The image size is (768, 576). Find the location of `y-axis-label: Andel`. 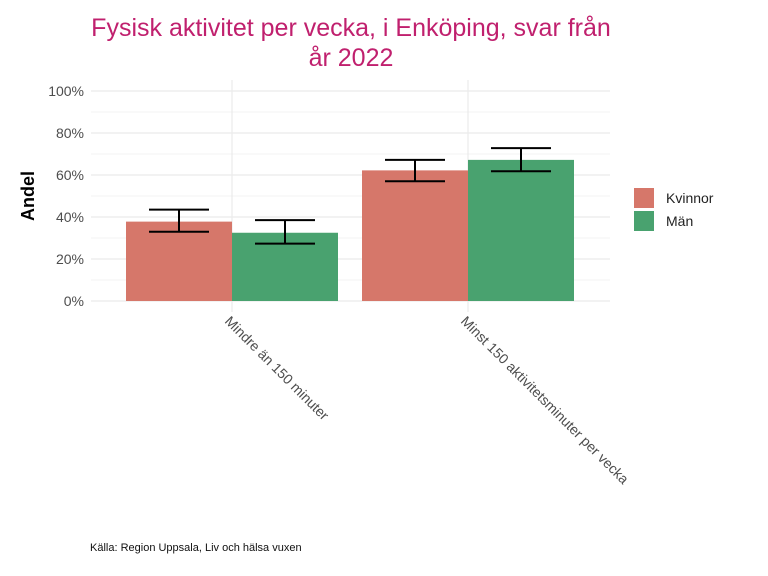

y-axis-label: Andel is located at coordinates (28, 196).